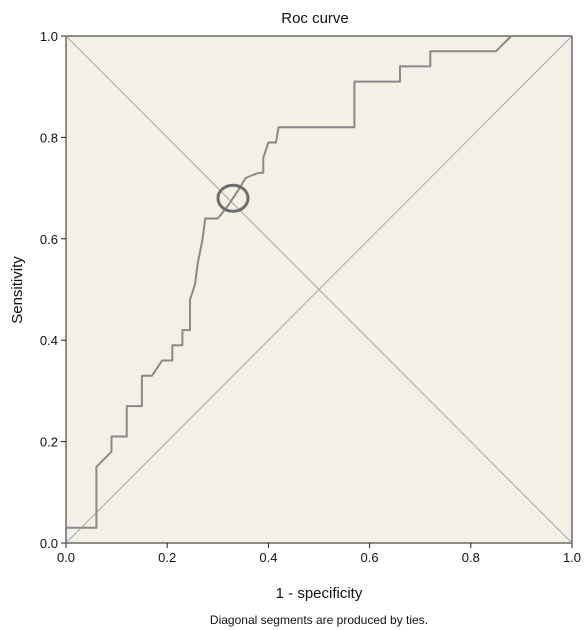  I want to click on y-tick-label: 1.0, so click(49, 36).